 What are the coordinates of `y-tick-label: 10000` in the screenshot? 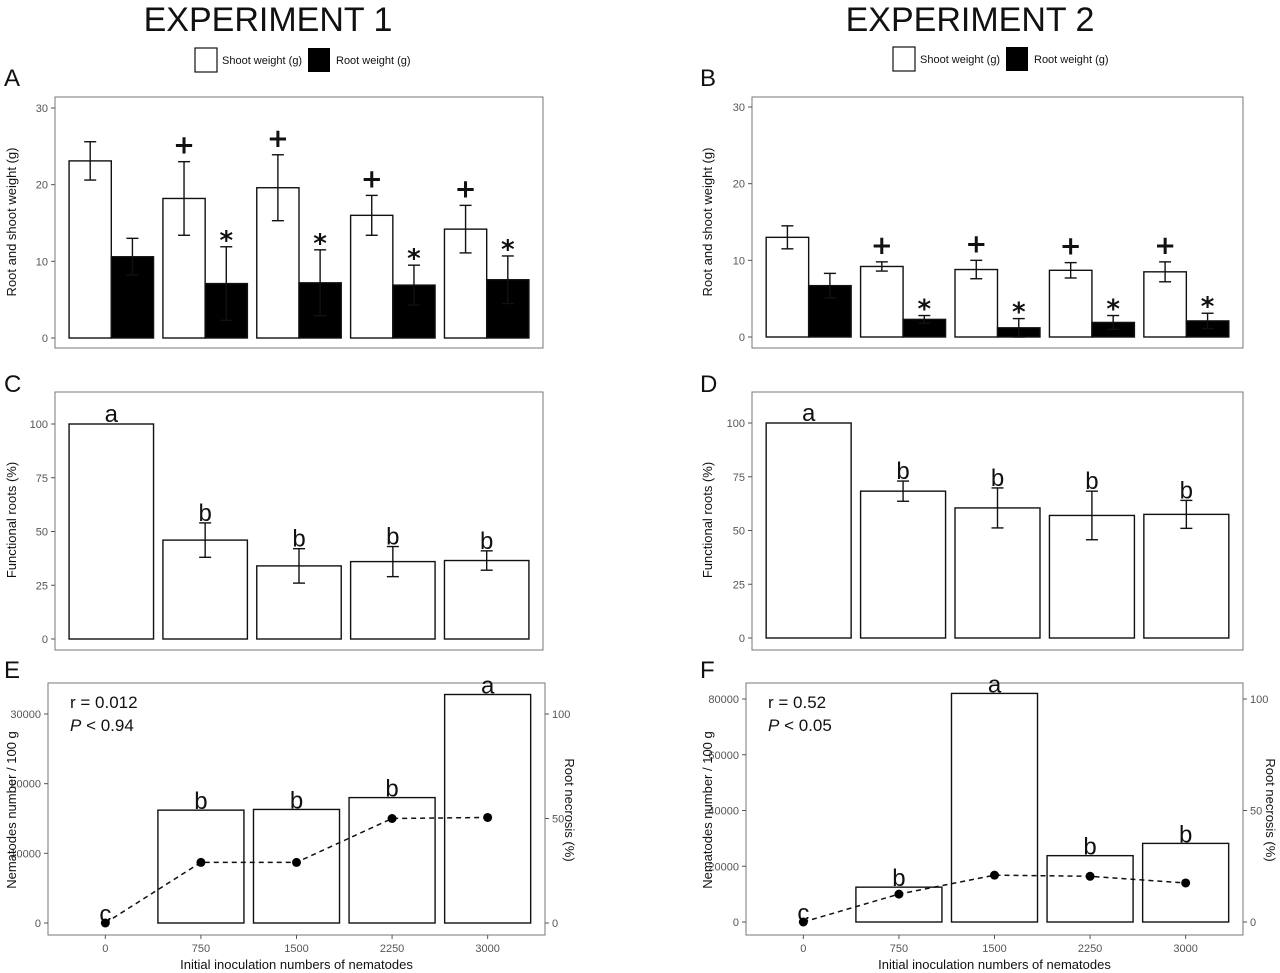 It's located at (25, 854).